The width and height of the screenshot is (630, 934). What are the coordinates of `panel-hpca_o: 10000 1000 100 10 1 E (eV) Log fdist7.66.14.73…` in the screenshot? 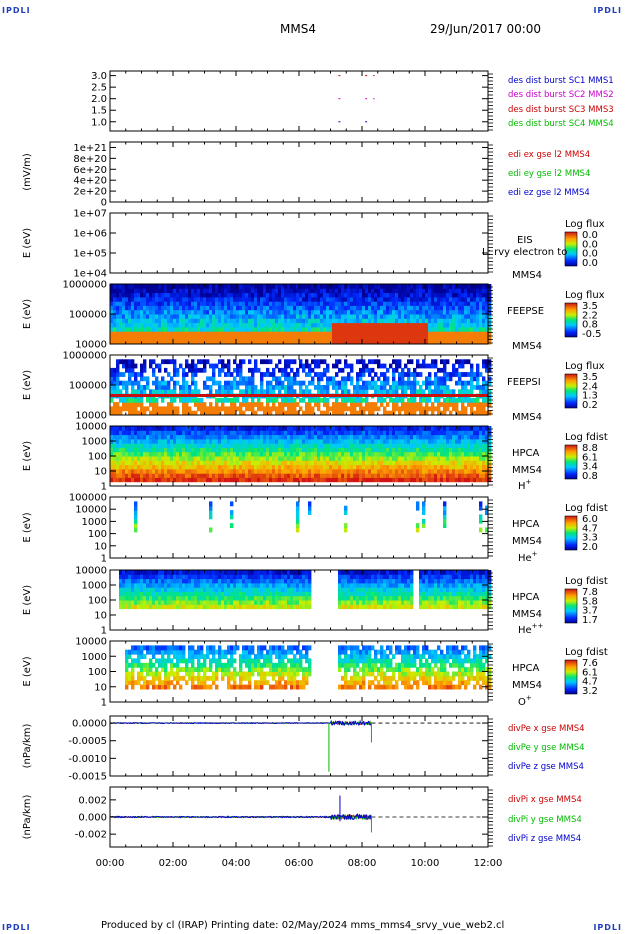 It's located at (315, 673).